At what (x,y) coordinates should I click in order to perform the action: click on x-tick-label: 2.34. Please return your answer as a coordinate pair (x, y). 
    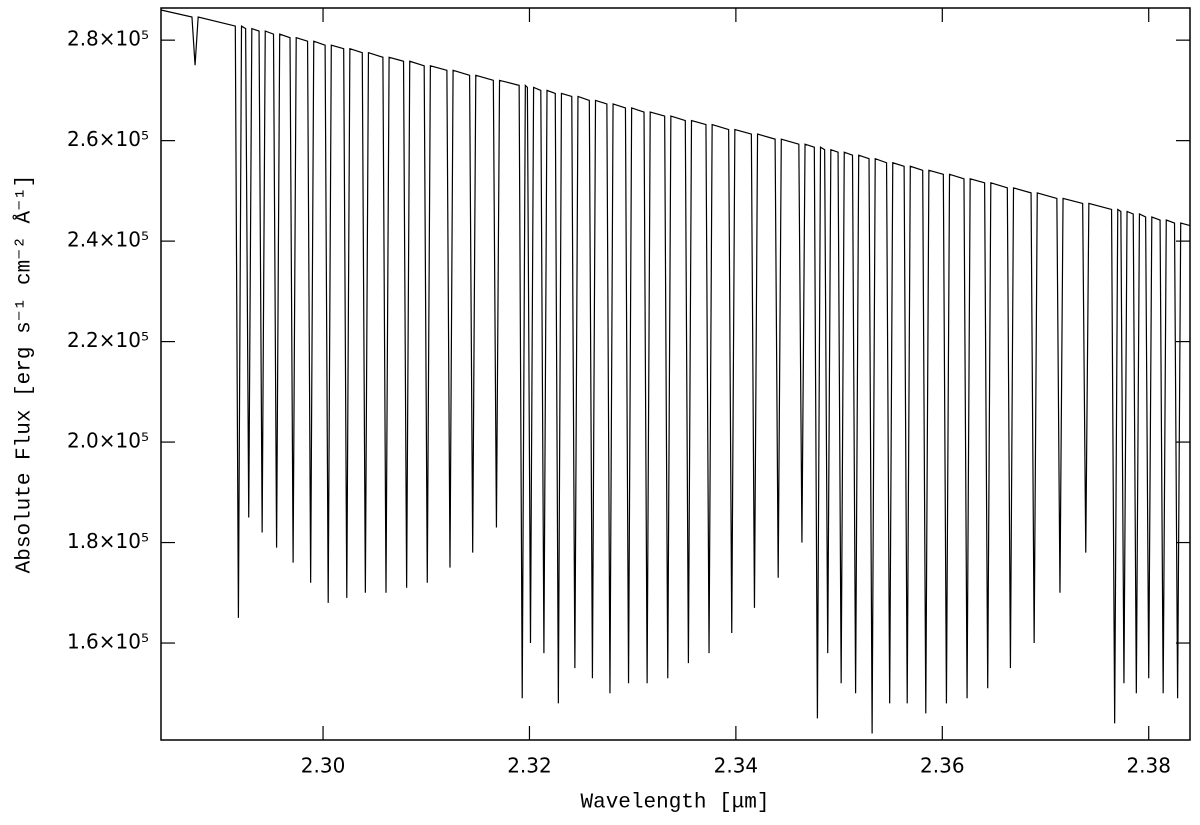
    Looking at the image, I should click on (736, 766).